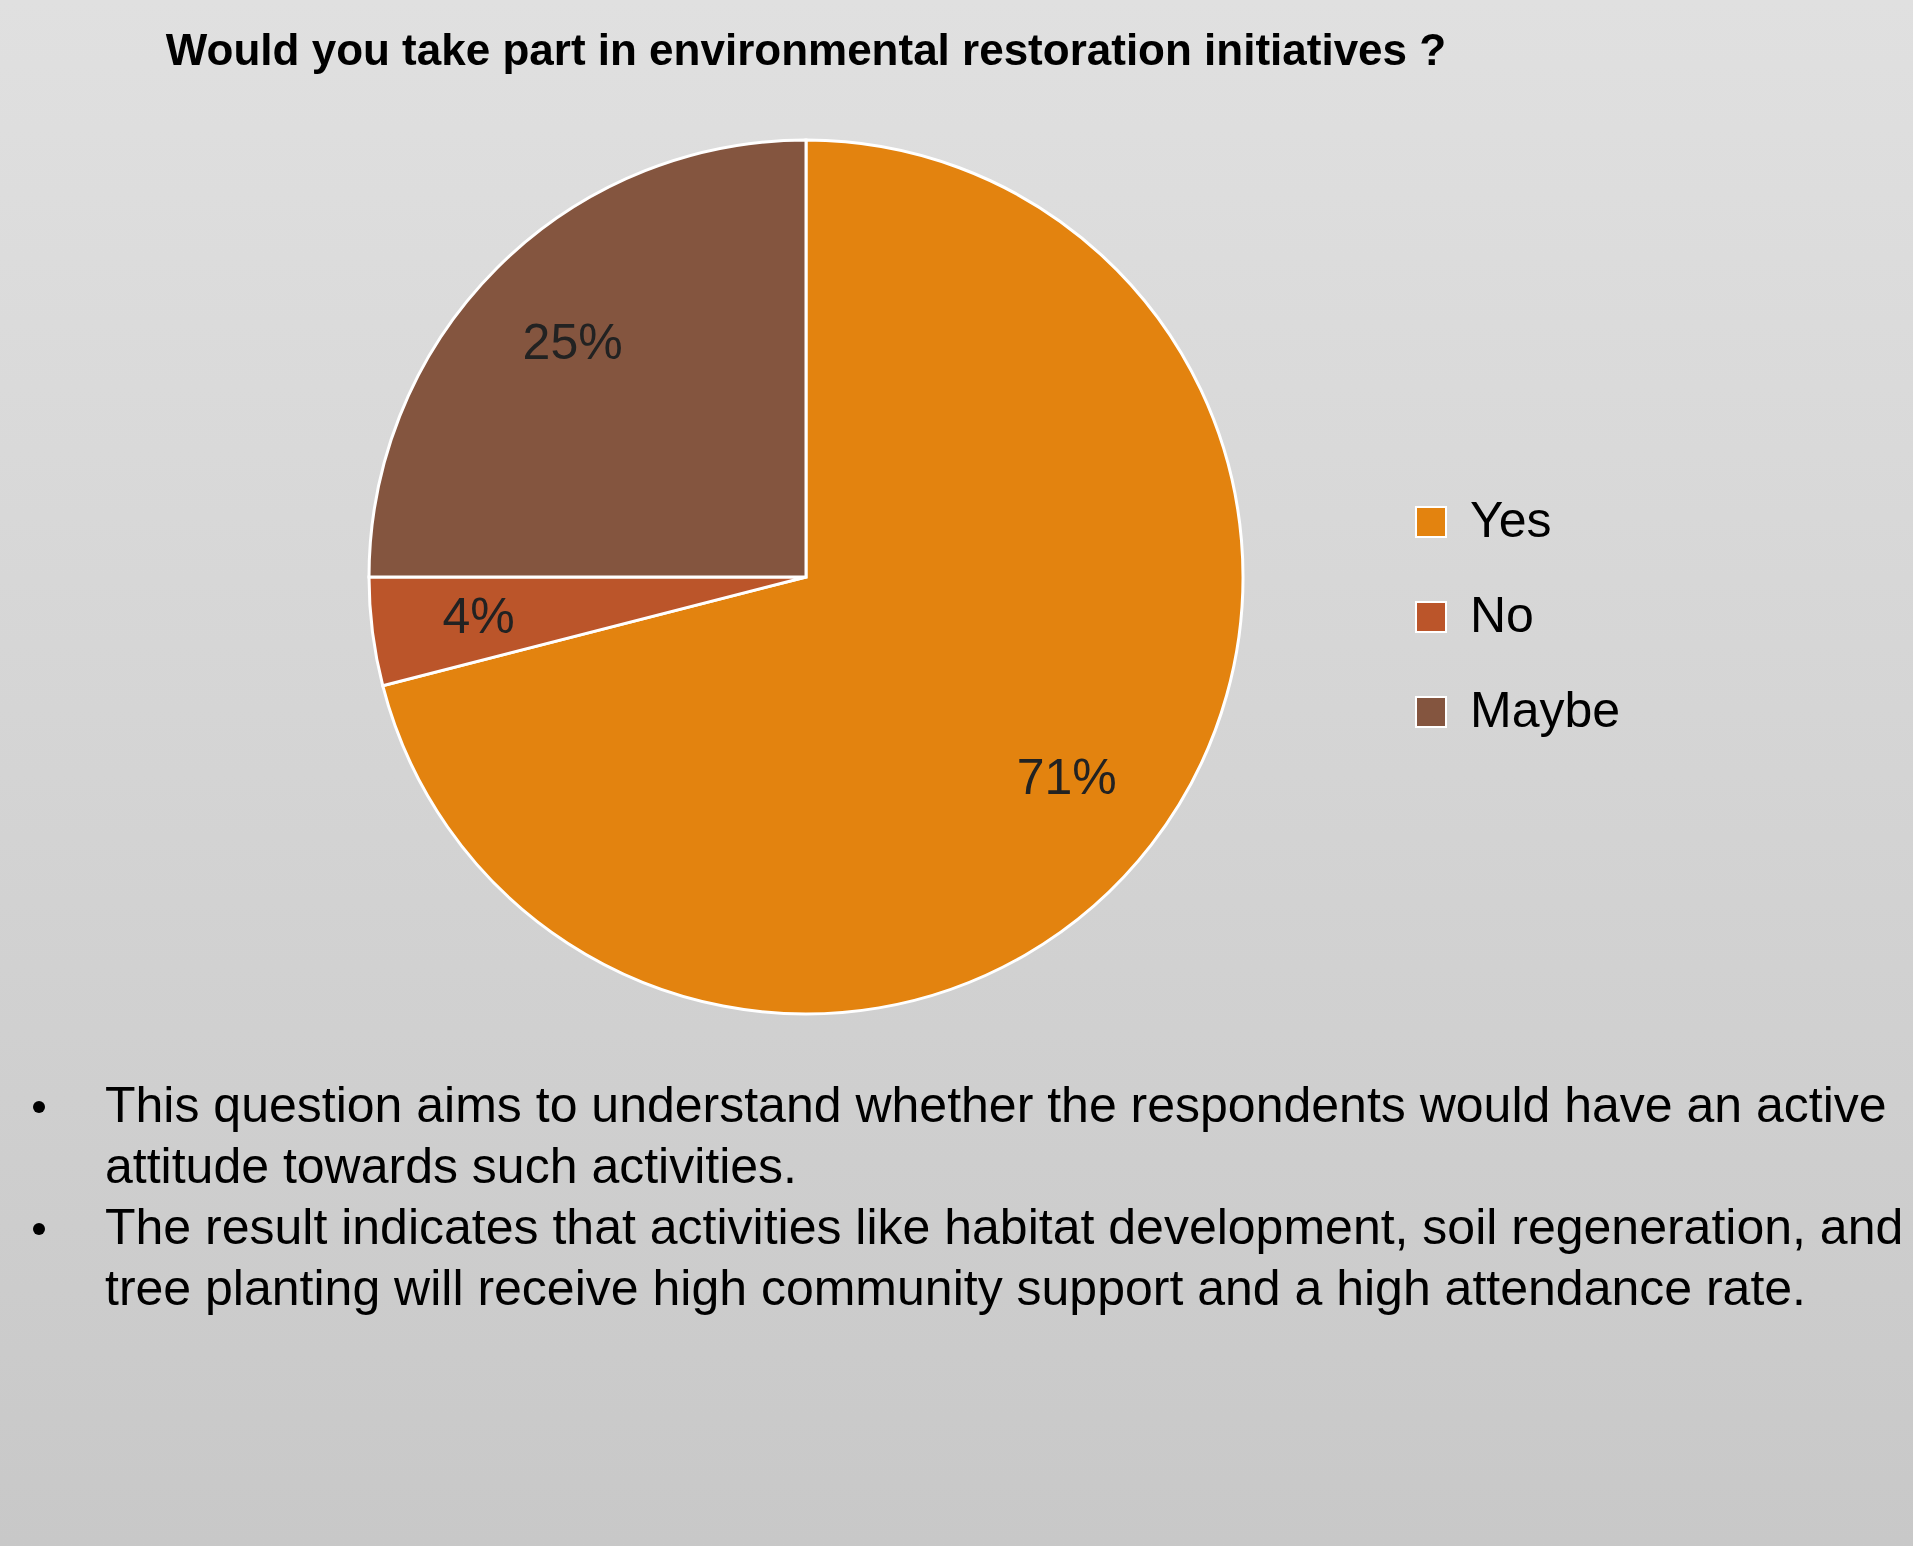  I want to click on text: This question aims to understand whether the respondents would have an active attitude towards such activities., so click(996, 1136).